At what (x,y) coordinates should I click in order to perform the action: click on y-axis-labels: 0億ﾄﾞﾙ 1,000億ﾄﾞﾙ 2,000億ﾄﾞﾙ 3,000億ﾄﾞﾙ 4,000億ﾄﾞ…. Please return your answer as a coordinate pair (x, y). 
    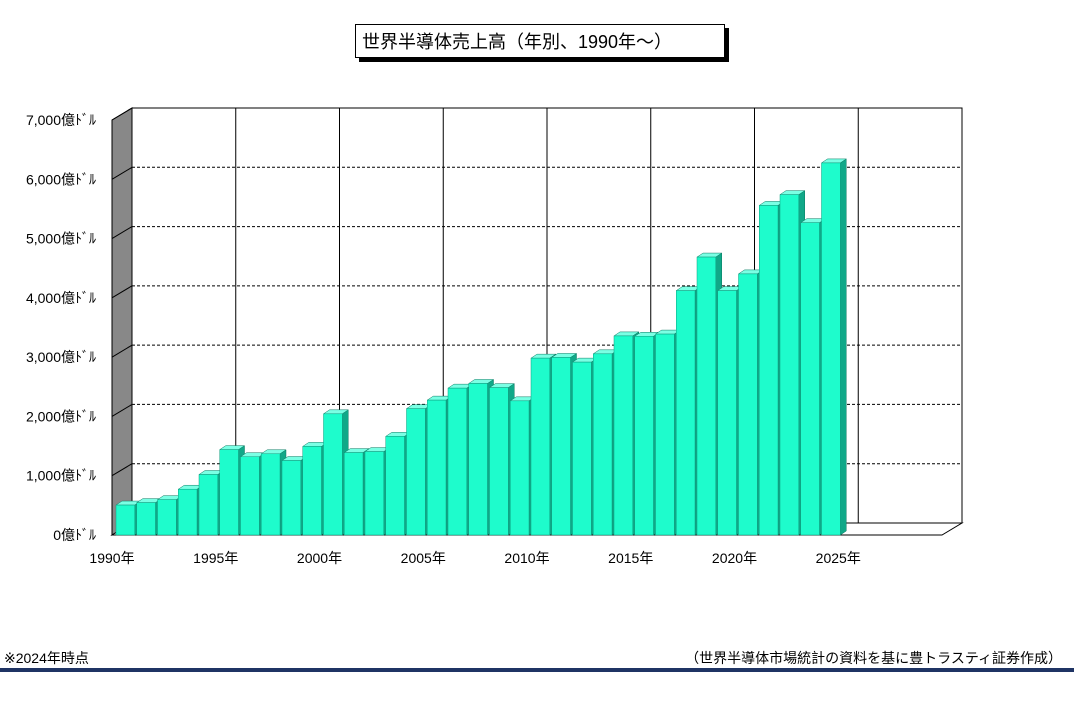
    Looking at the image, I should click on (61, 327).